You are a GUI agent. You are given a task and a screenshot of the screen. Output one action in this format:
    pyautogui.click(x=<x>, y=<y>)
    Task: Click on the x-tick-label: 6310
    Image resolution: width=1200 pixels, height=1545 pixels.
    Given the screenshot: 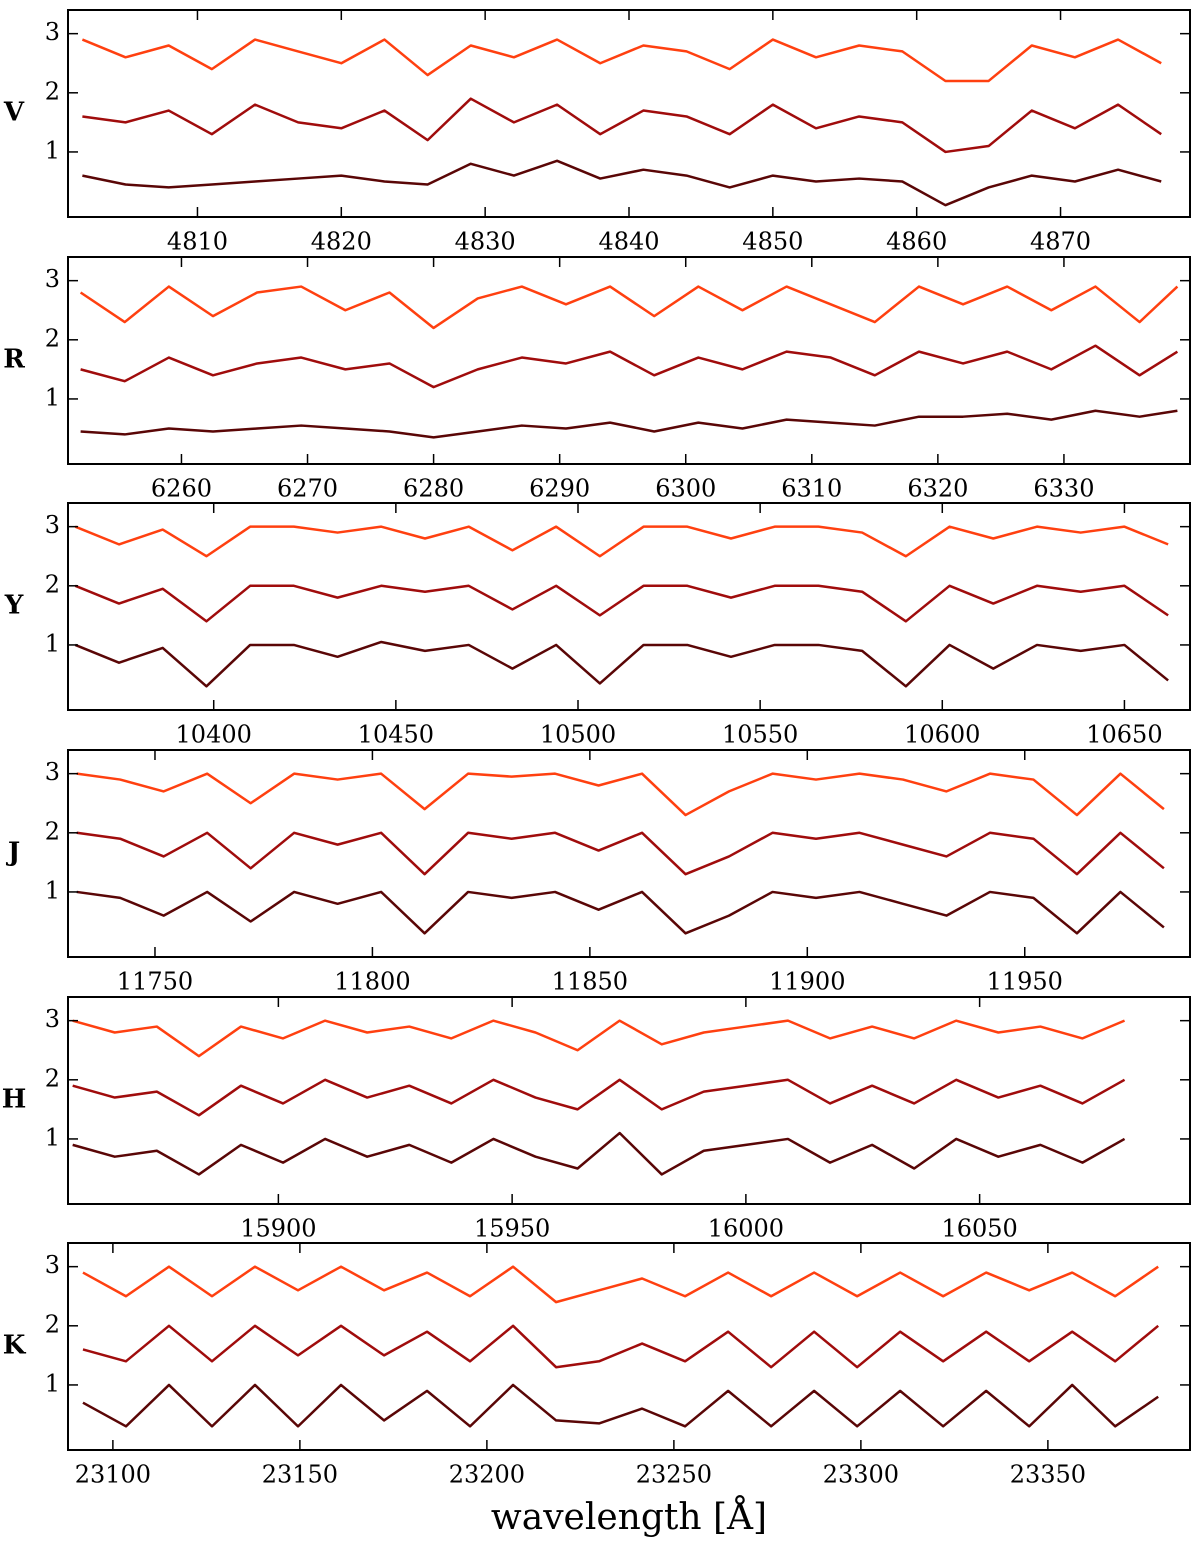 What is the action you would take?
    pyautogui.click(x=811, y=489)
    